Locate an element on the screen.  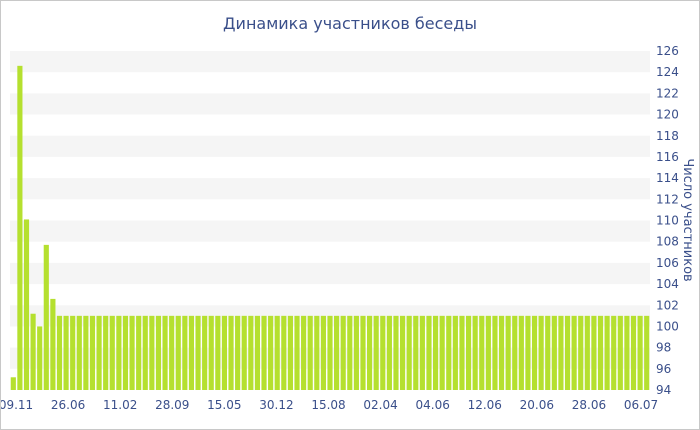
x-tick-label: 28.09 is located at coordinates (172, 405).